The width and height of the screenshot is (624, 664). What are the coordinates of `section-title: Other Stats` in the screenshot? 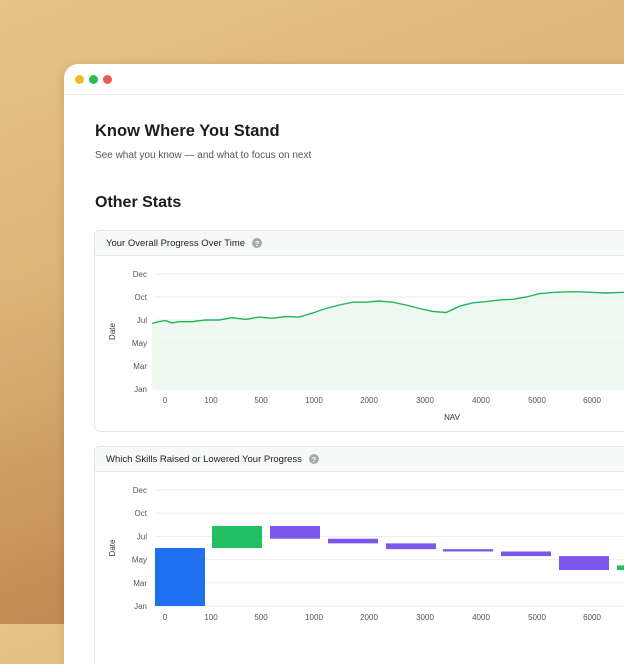 It's located at (138, 202).